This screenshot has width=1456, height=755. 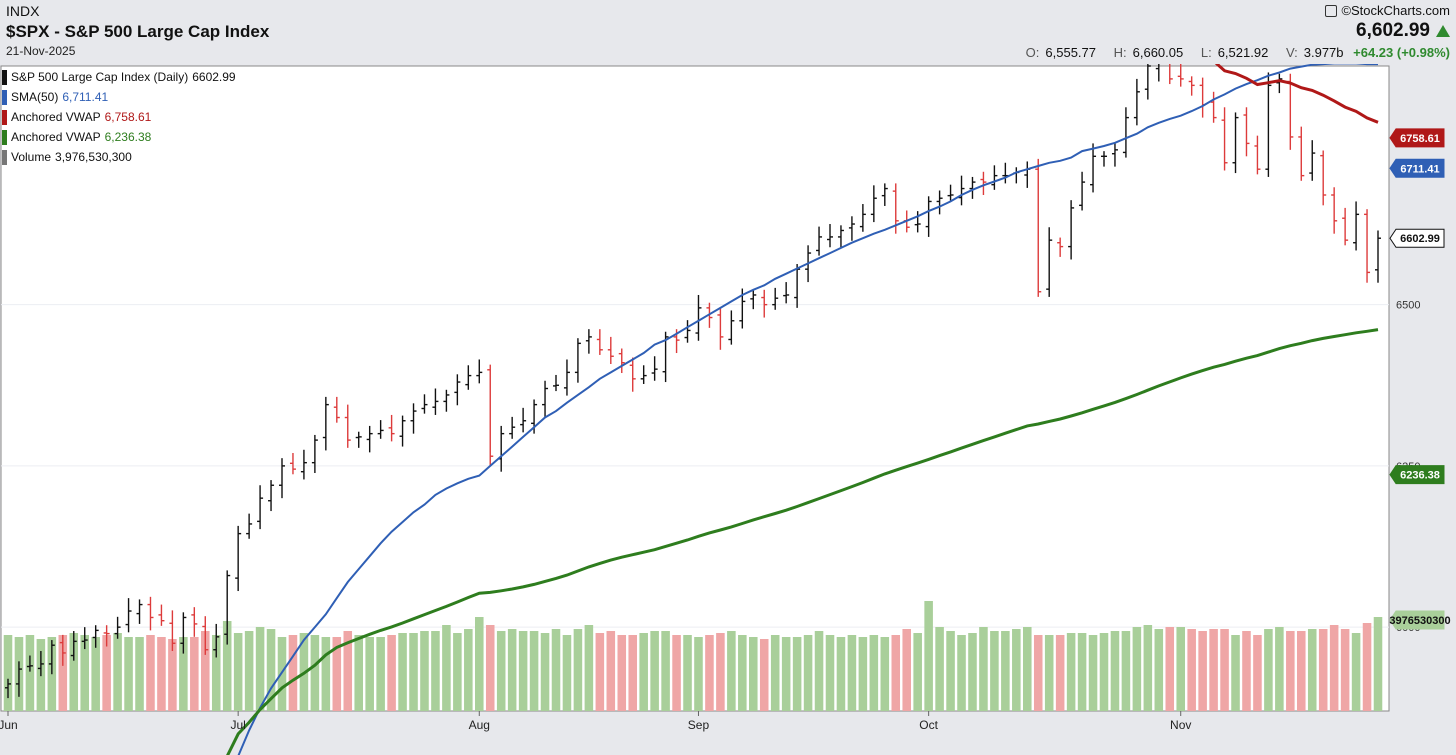 I want to click on x-tick-label: Jun, so click(x=9, y=725).